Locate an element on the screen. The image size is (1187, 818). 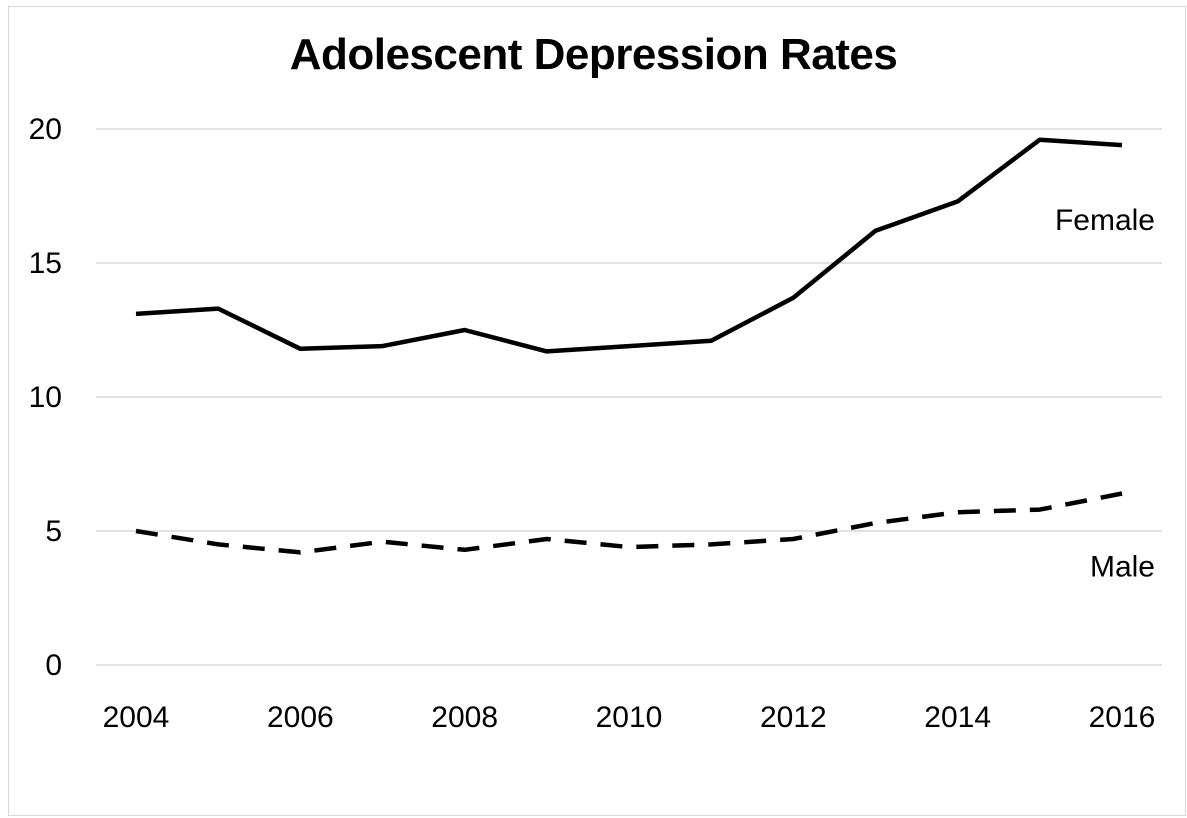
x-tick-label: 2014 is located at coordinates (957, 717).